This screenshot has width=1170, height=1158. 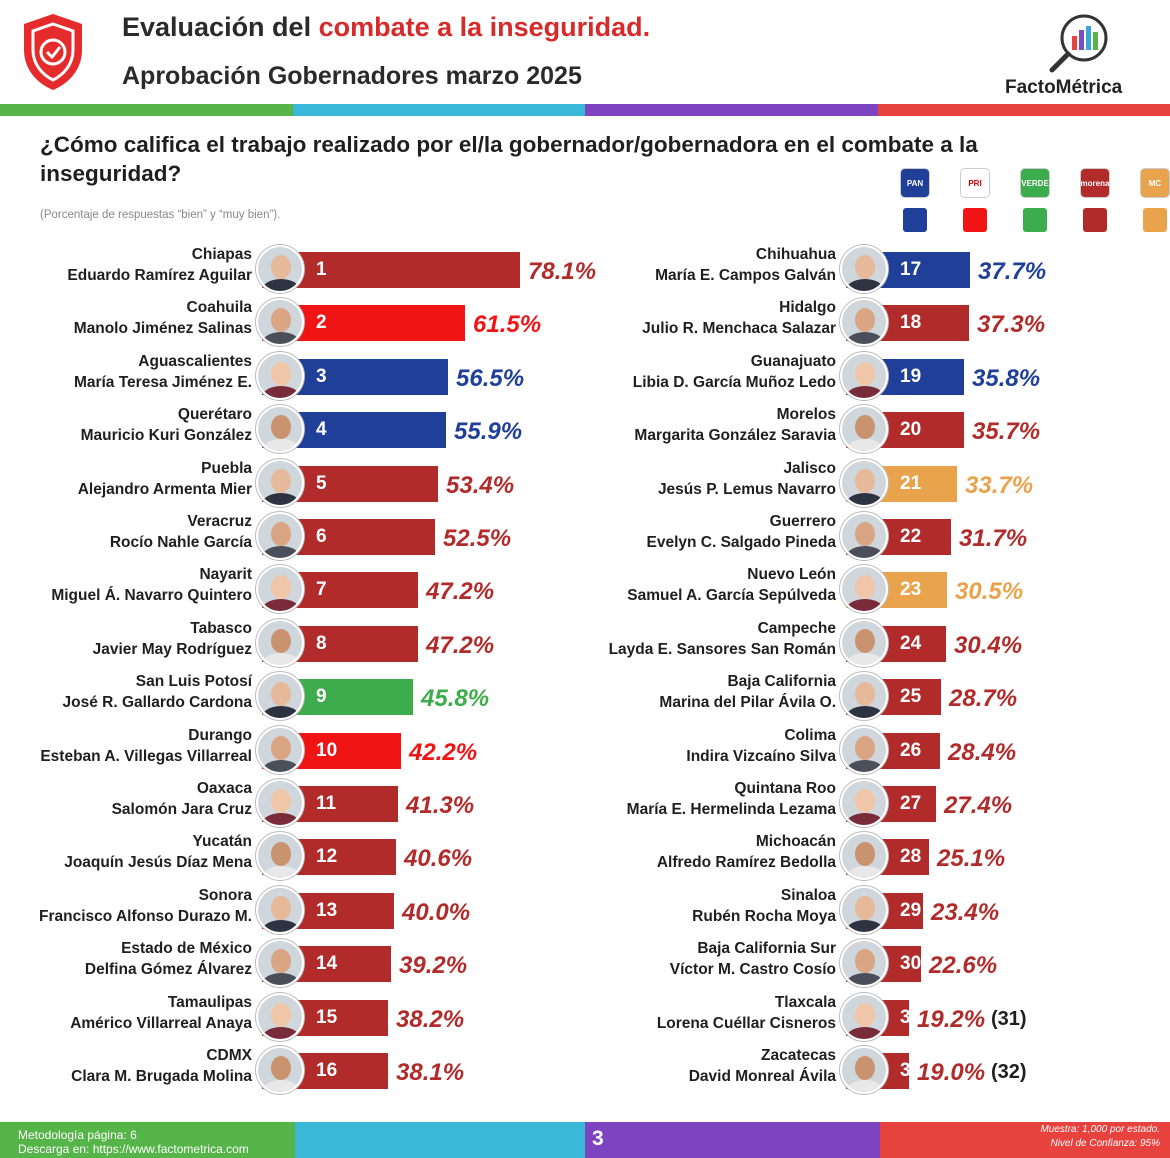 I want to click on governor-row: Morelos Margarita González Saravia 20 35.7%, so click(x=585, y=430).